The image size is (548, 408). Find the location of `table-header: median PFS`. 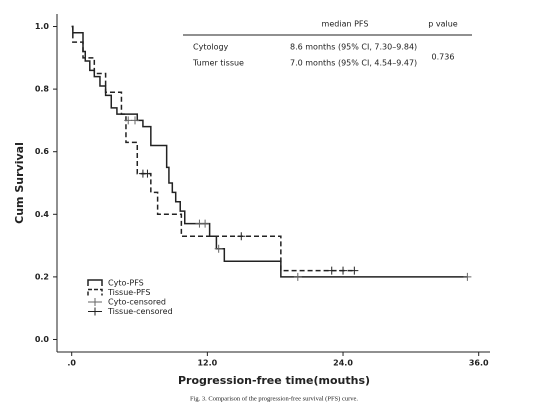

table-header: median PFS is located at coordinates (345, 24).